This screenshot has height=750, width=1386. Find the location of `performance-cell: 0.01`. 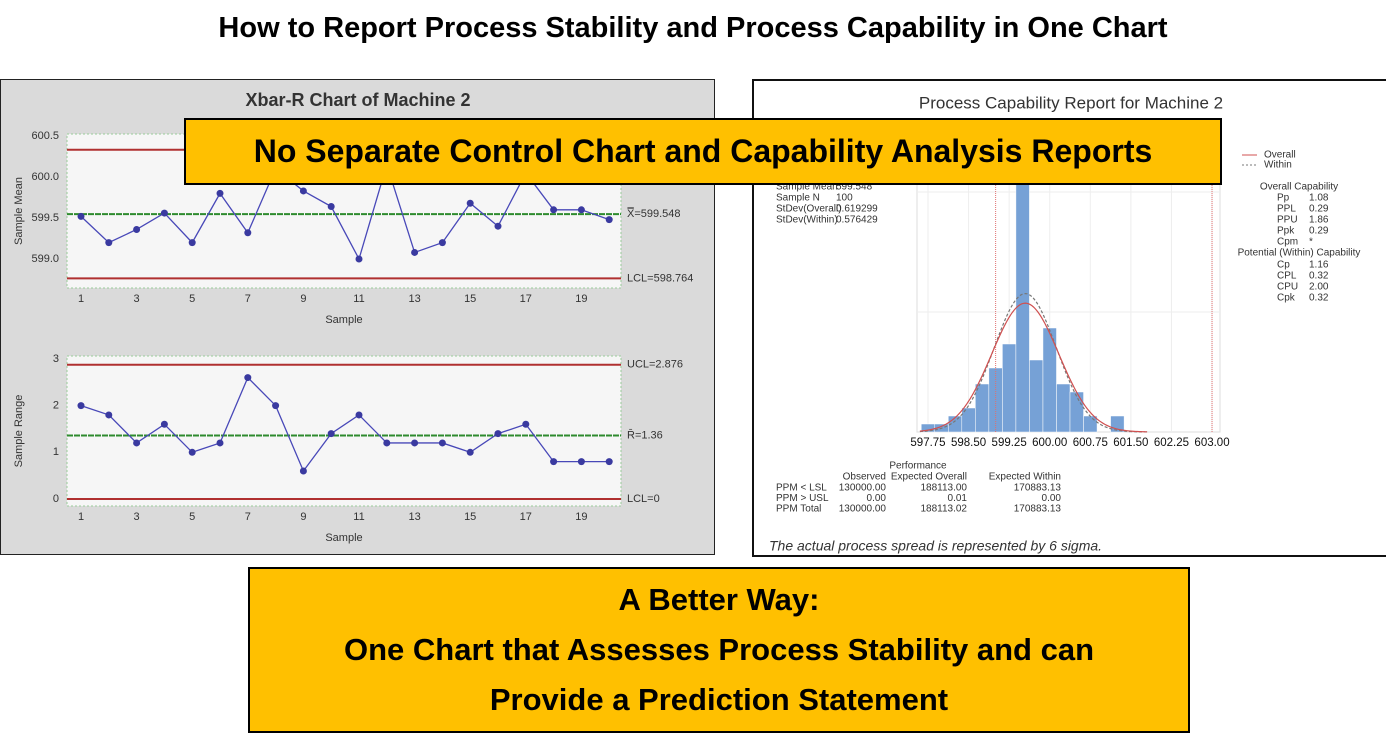

performance-cell: 0.01 is located at coordinates (958, 498).